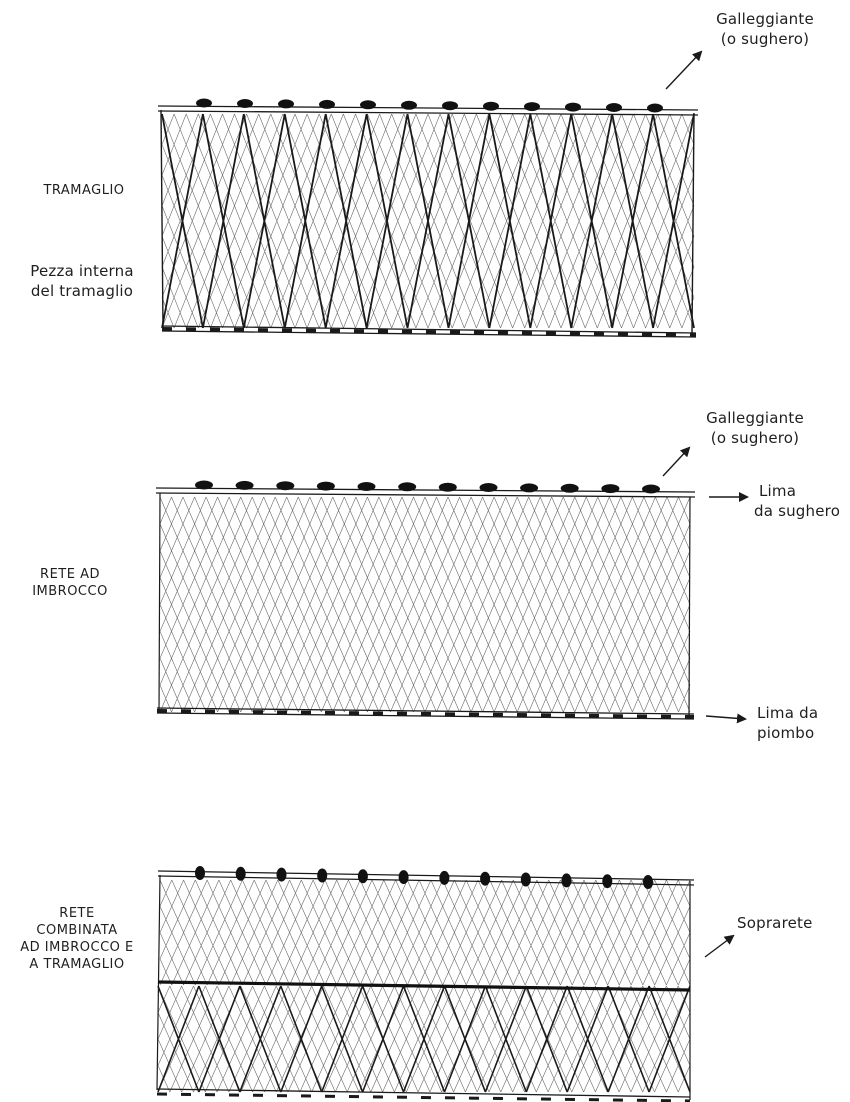 Image resolution: width=850 pixels, height=1102 pixels. I want to click on panel-imbrocco, so click(425, 600).